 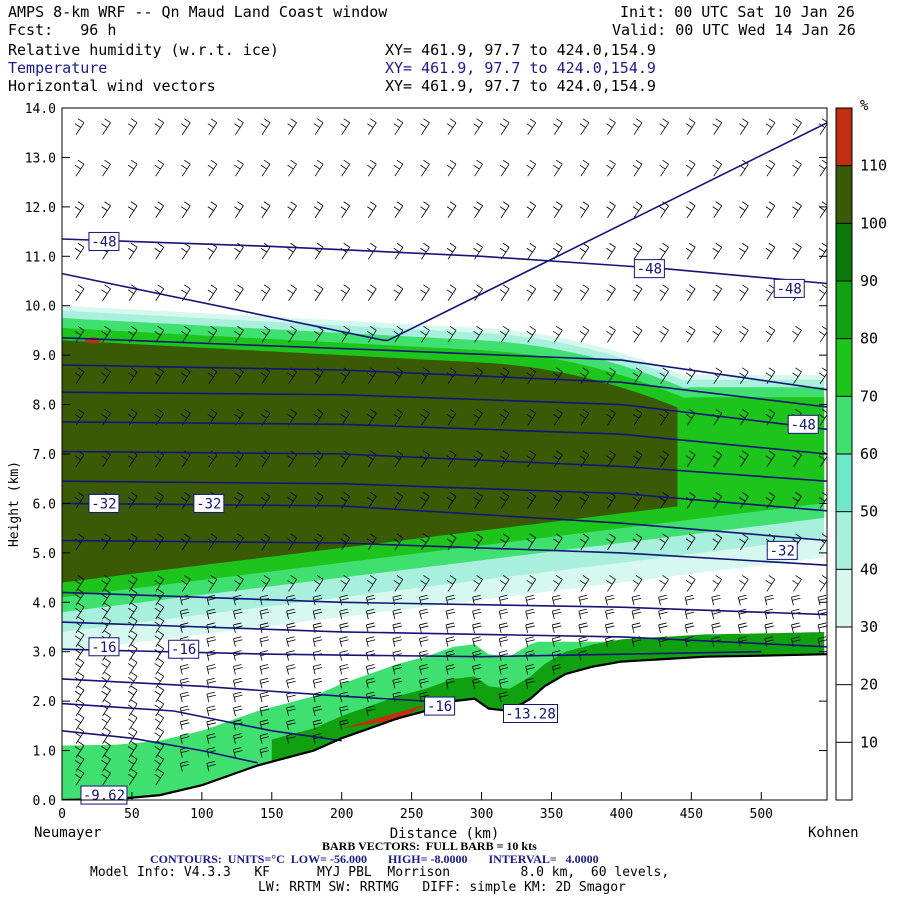 I want to click on contour-label-box, so click(x=104, y=503).